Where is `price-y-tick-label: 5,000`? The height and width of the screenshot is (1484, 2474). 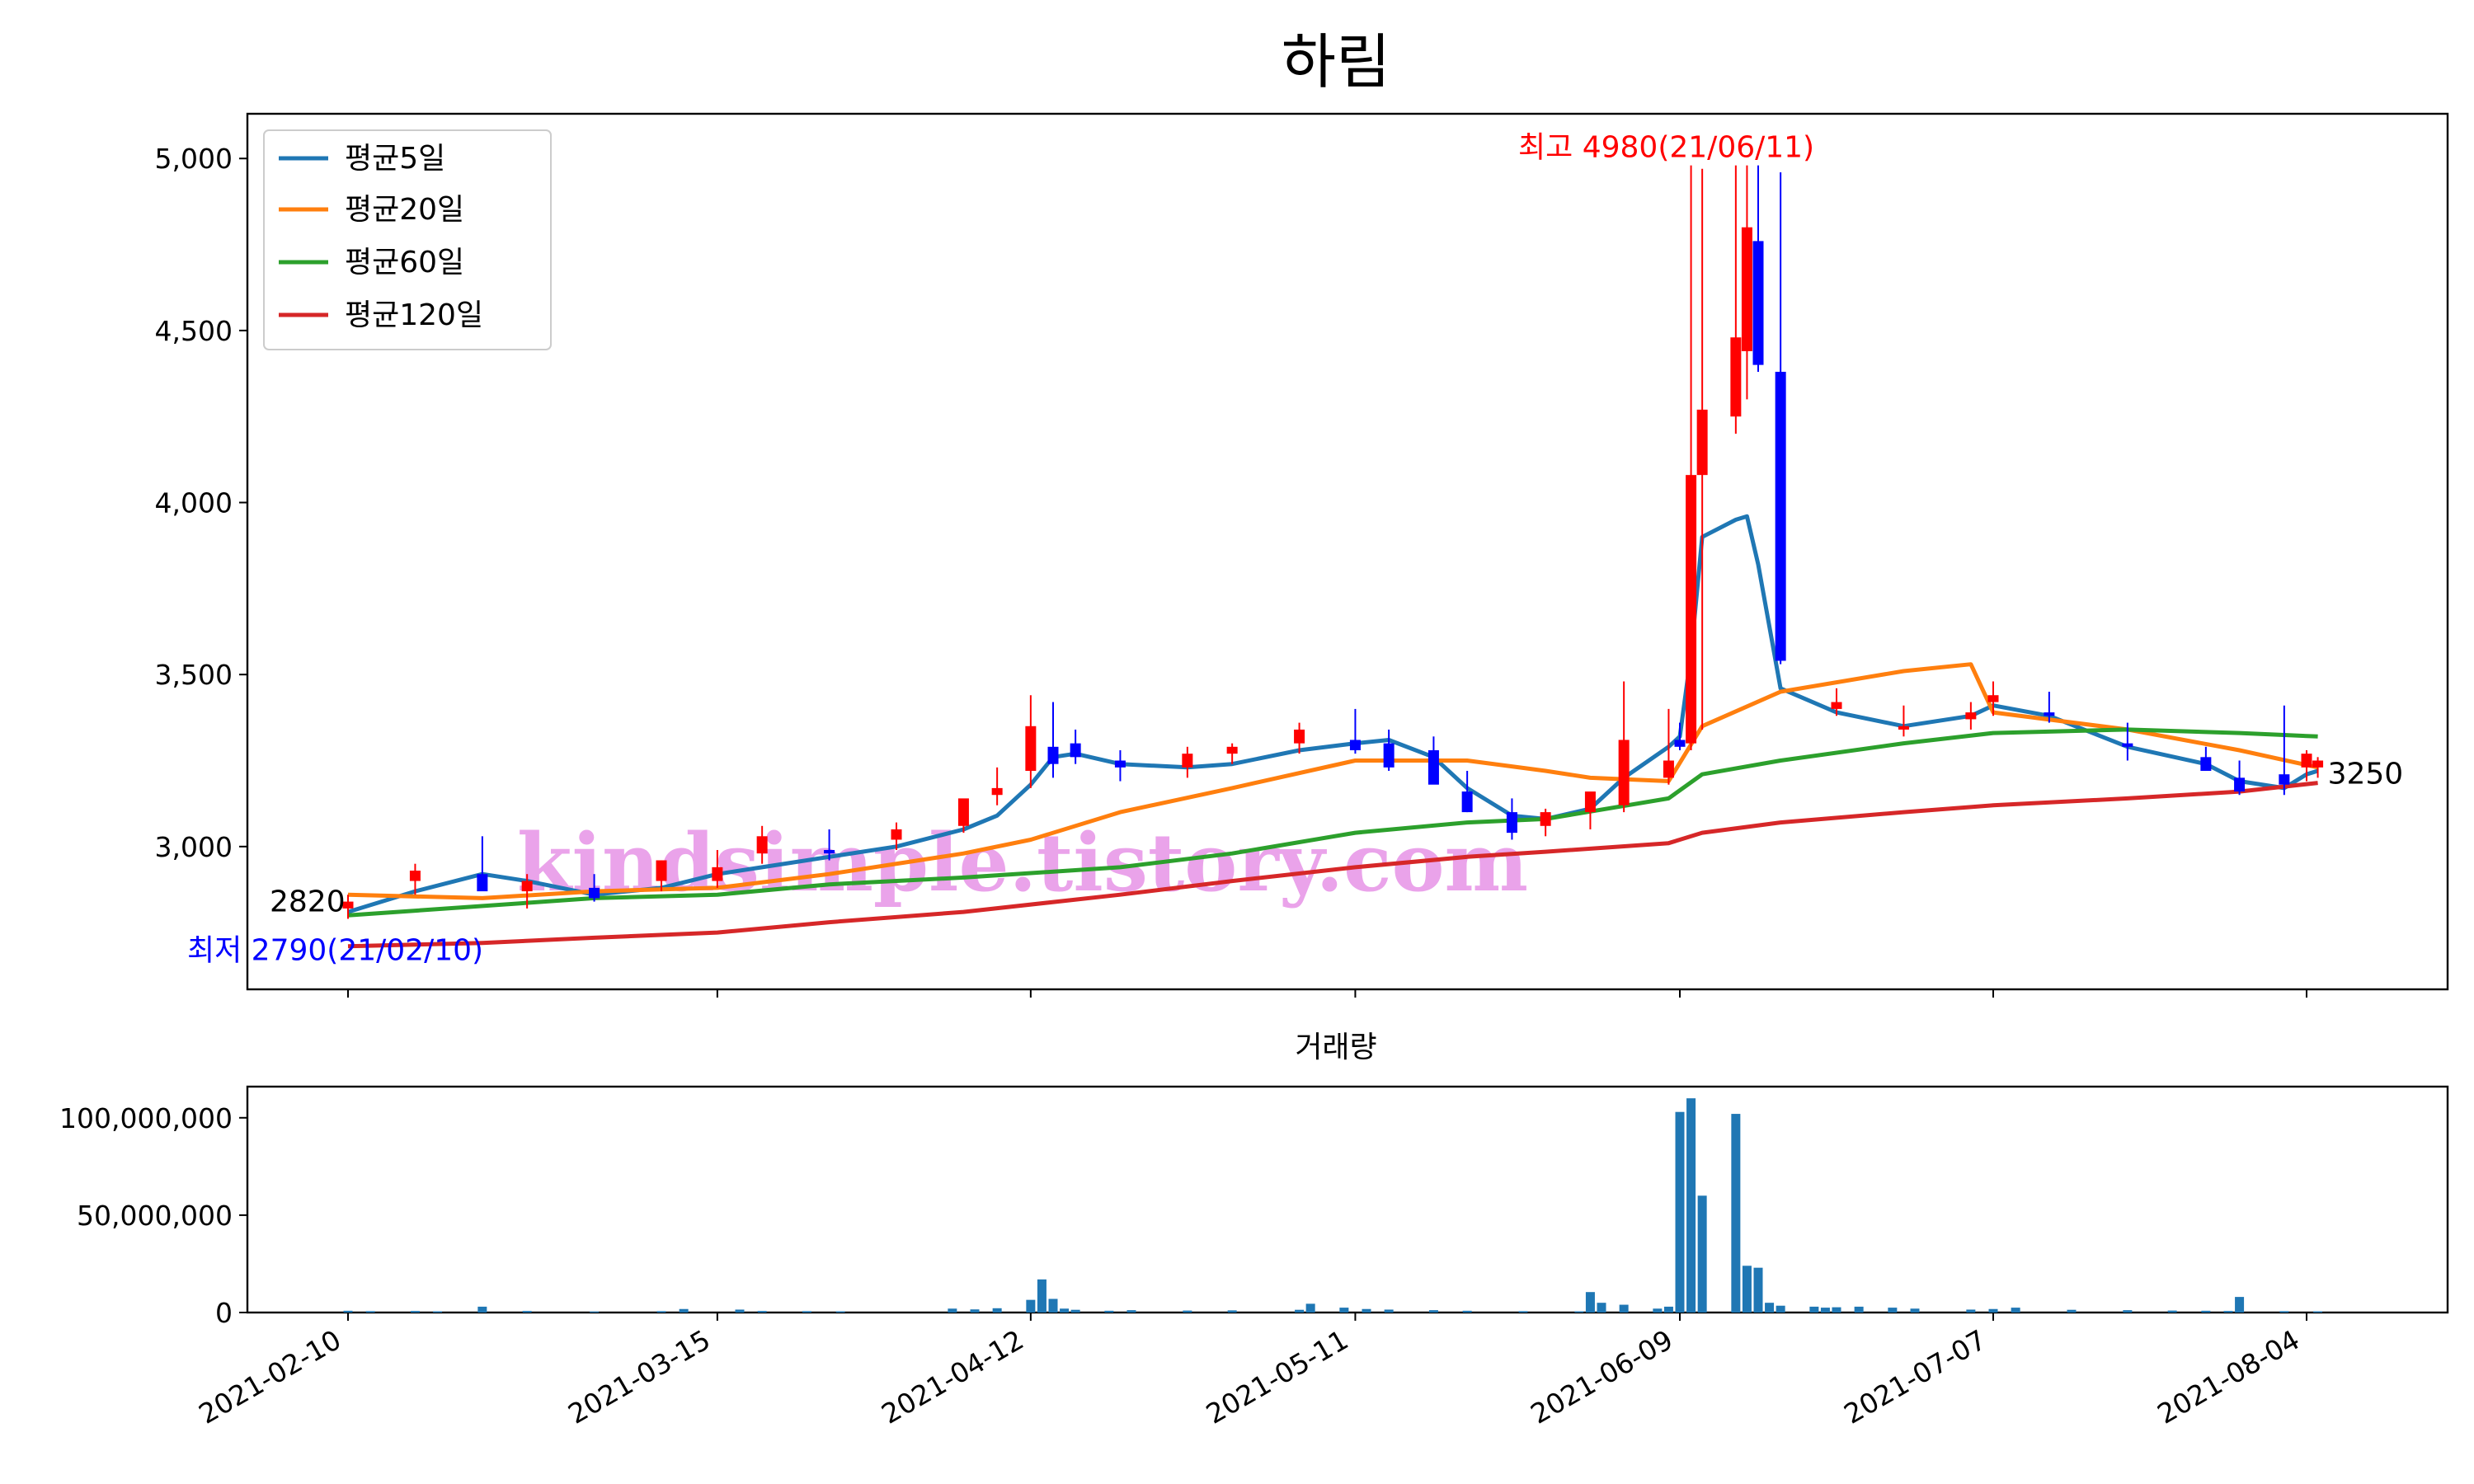 price-y-tick-label: 5,000 is located at coordinates (194, 159).